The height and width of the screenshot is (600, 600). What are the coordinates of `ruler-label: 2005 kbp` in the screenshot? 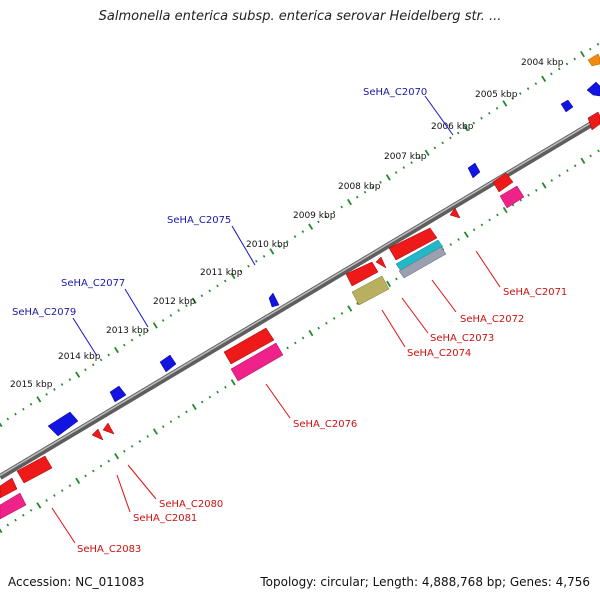 It's located at (496, 95).